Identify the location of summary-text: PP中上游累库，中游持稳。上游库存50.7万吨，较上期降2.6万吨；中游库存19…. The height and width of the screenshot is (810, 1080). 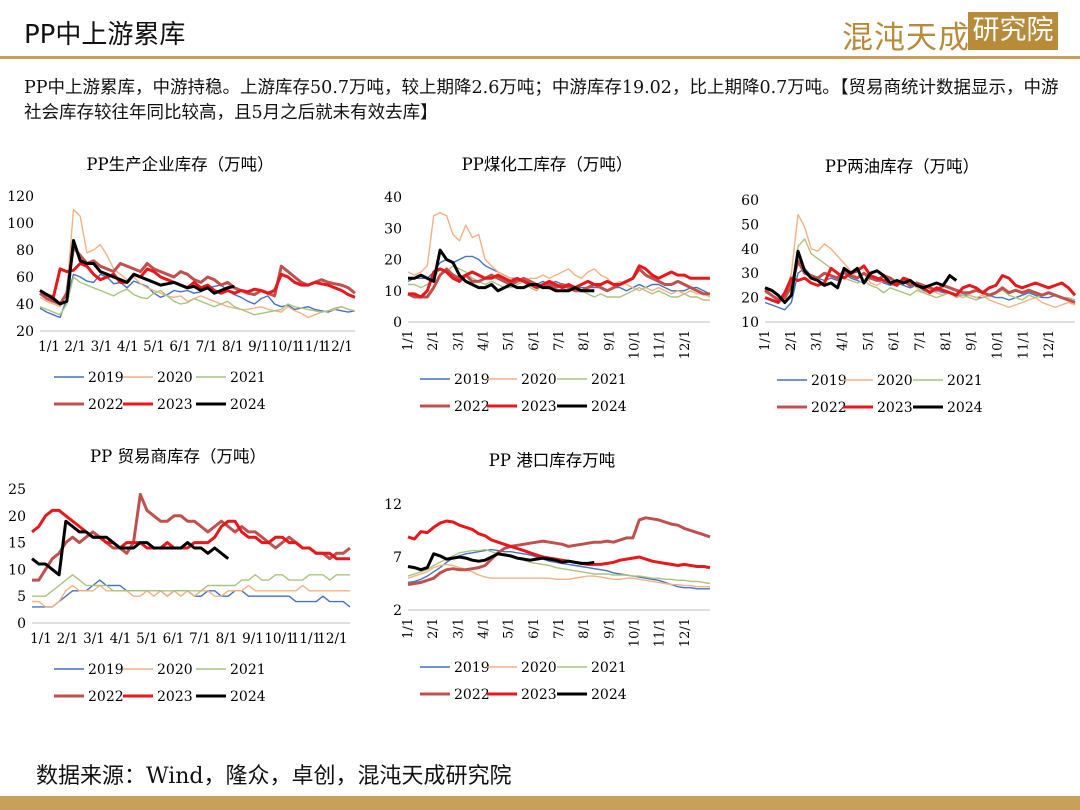
(541, 100).